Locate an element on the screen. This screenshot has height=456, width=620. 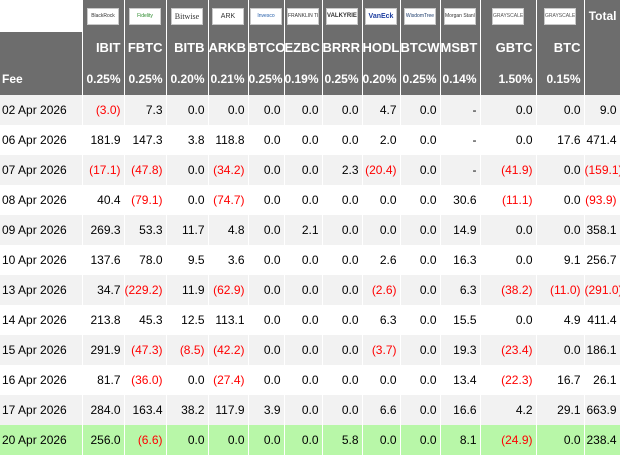
vaneck-logo-icon: VanEck is located at coordinates (381, 16).